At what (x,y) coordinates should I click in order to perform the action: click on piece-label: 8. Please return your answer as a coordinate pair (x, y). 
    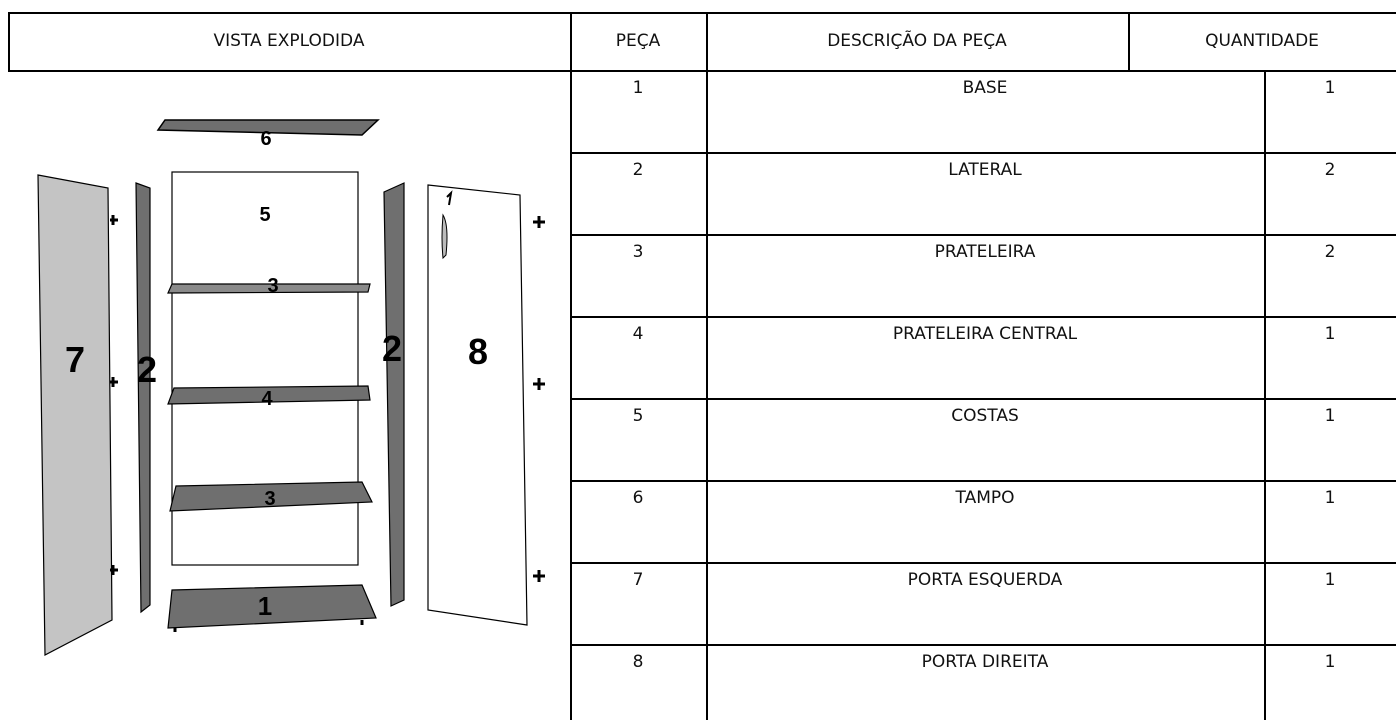
    Looking at the image, I should click on (478, 351).